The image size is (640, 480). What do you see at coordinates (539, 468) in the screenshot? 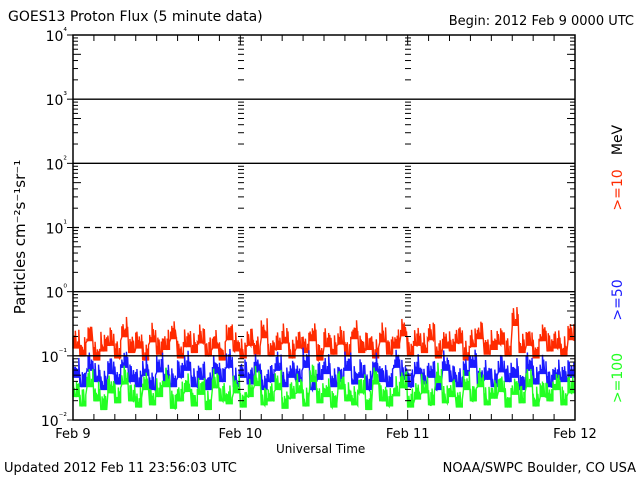
I see `credit: NOAA/SWPC Boulder, CO USA` at bounding box center [539, 468].